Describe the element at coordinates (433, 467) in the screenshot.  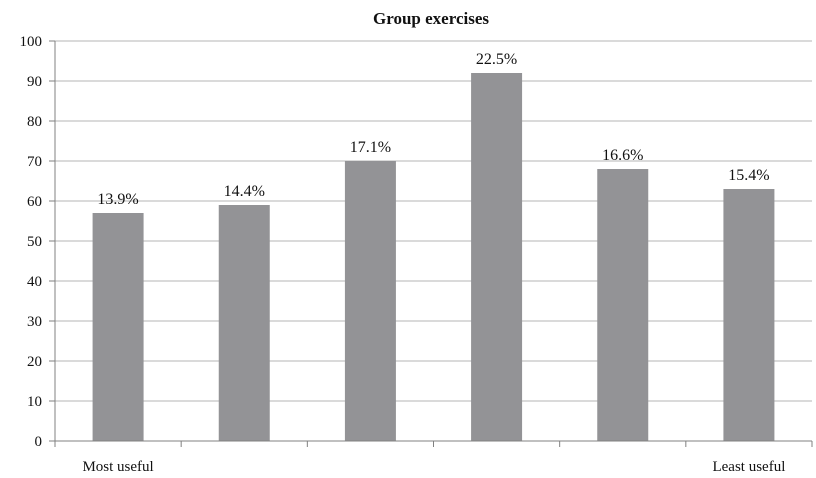
I see `x-axis-categories: Most useful Least useful` at that location.